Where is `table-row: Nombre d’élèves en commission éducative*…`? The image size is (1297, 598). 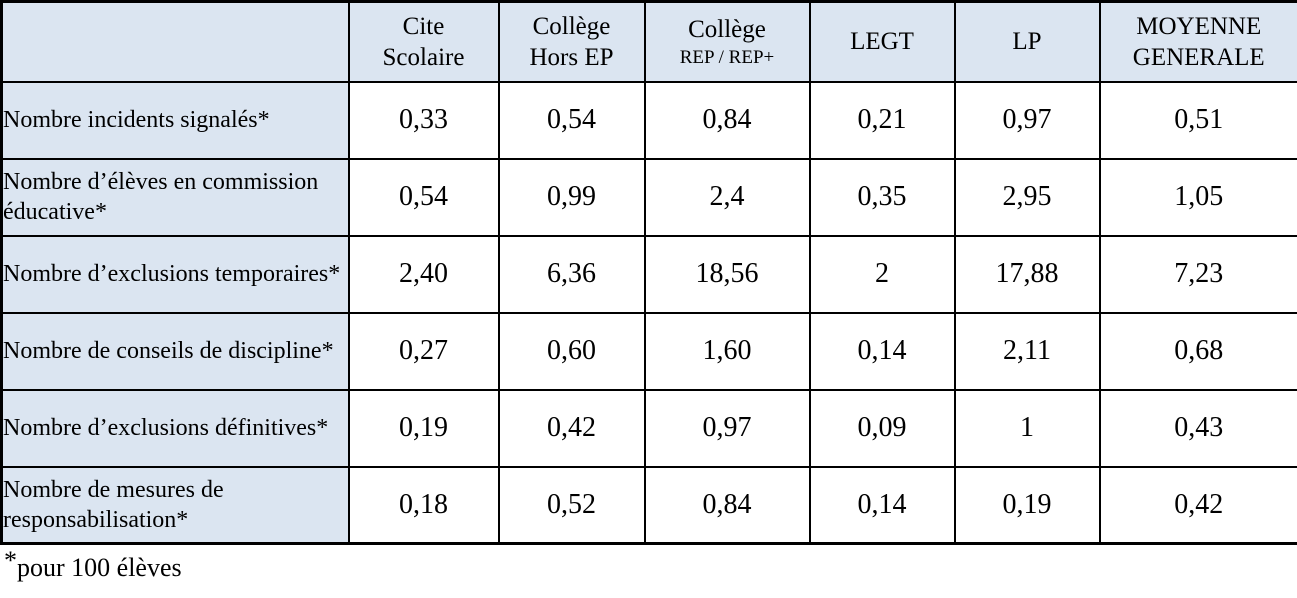 table-row: Nombre d’élèves en commission éducative*… is located at coordinates (648, 197).